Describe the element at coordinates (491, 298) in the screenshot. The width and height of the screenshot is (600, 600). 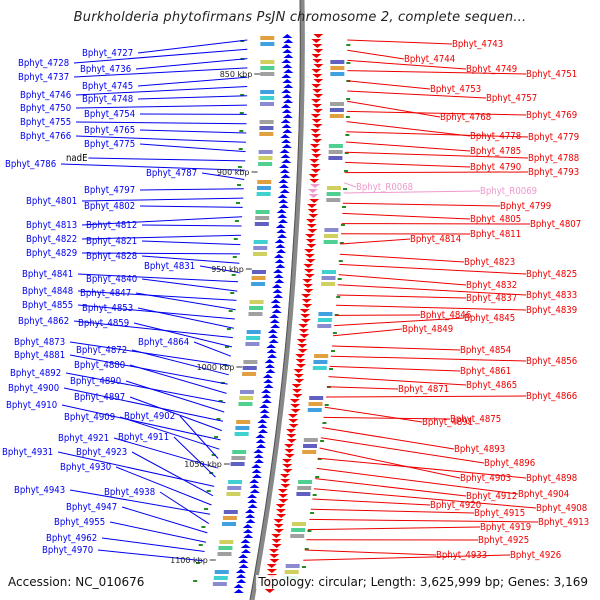
I see `right-gene-label: Bphyt_4837` at that location.